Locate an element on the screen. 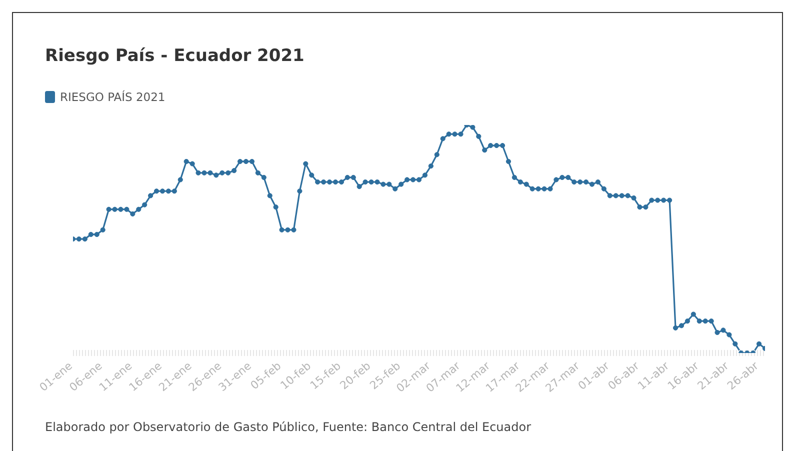 The height and width of the screenshot is (451, 797). chart-title: Riesgo País - Ecuador 2021 is located at coordinates (174, 56).